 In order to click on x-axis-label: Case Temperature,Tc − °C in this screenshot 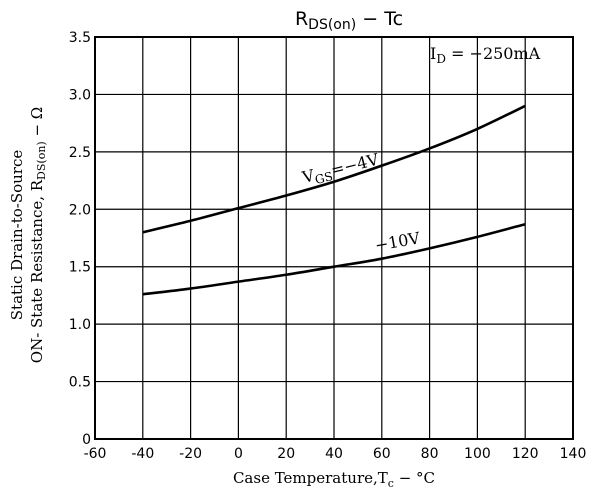, I will do `click(334, 479)`.